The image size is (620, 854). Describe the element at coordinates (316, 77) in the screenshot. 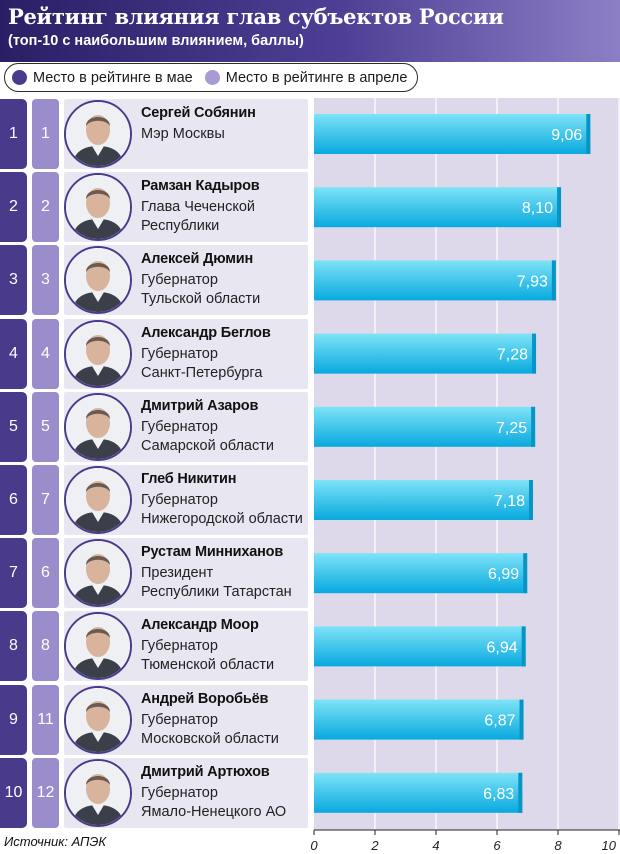

I see `legend-april-label: Место в рейтинге в апреле` at that location.